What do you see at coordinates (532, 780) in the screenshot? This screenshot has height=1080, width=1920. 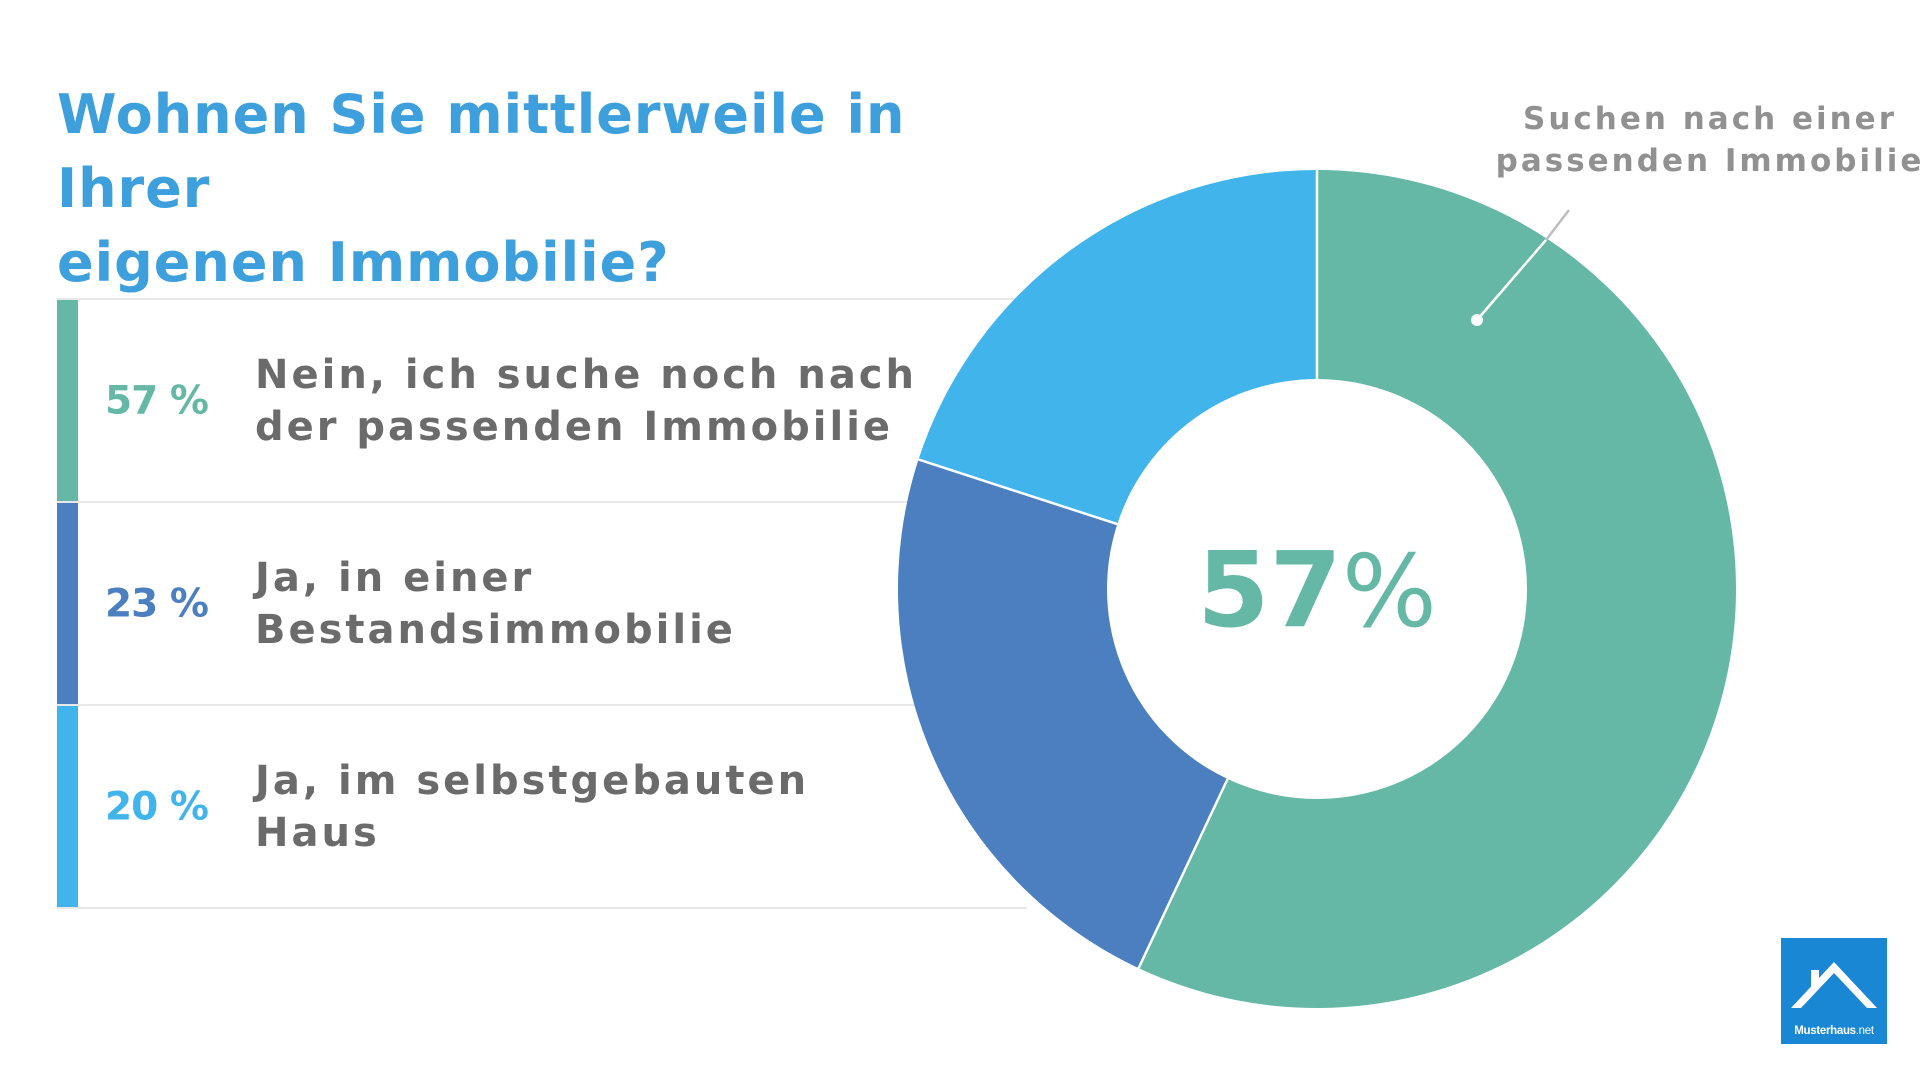 I see `legend-label-line-1: Ja, im selbstgebauten` at bounding box center [532, 780].